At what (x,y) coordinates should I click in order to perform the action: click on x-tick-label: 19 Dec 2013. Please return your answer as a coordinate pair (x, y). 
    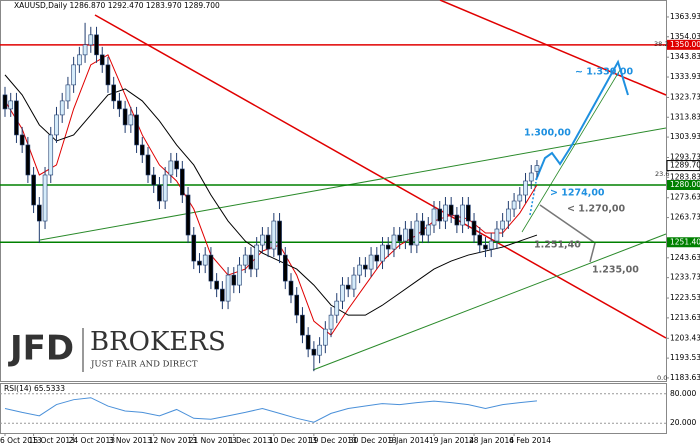
    Looking at the image, I should click on (333, 440).